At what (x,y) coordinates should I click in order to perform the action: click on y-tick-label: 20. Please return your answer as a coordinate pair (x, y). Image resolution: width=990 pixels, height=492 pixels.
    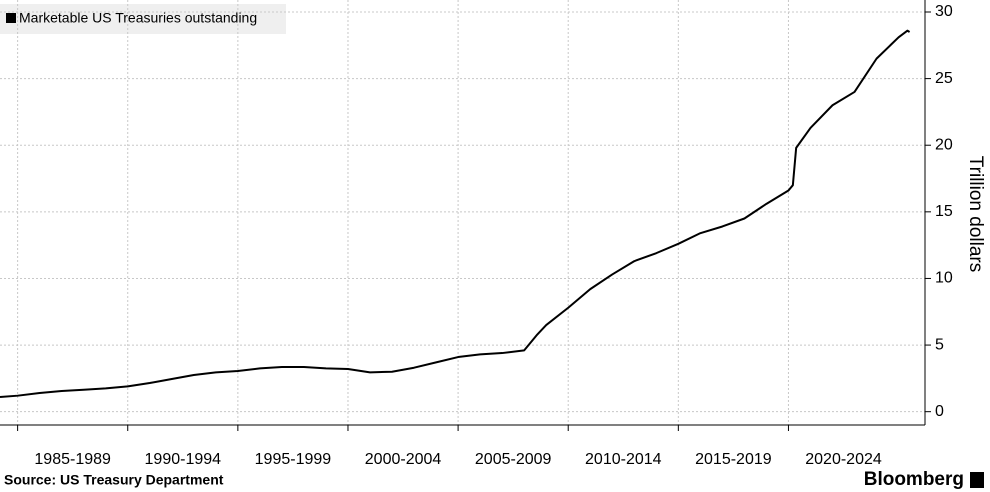
    Looking at the image, I should click on (944, 144).